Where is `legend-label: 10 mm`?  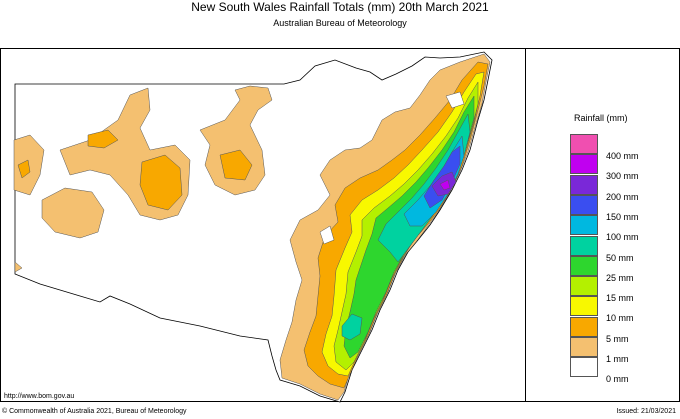
legend-label: 10 mm is located at coordinates (620, 318).